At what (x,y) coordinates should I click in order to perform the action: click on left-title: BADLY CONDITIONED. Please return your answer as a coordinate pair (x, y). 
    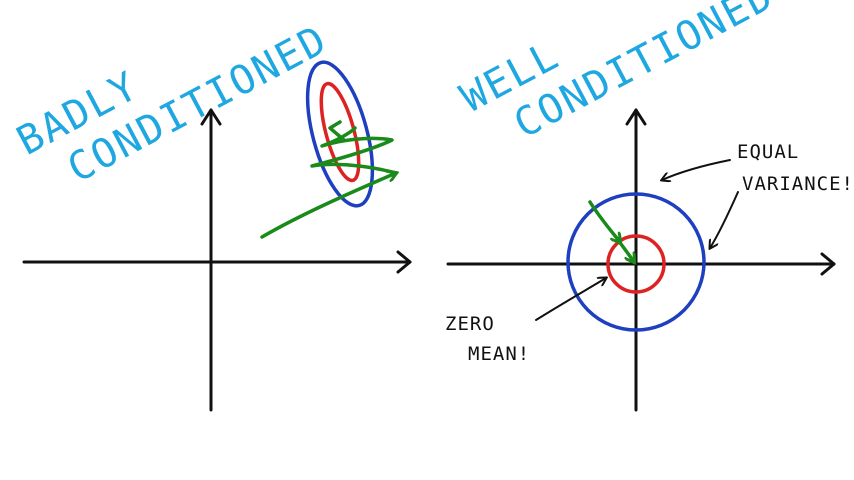
    Looking at the image, I should click on (173, 104).